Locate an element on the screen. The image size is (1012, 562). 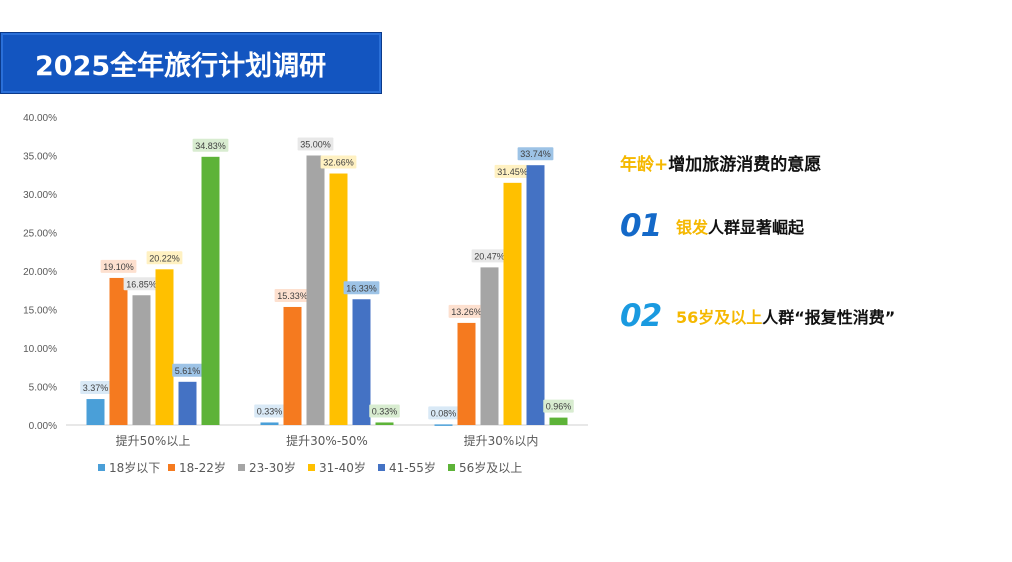
point-highlight-1: 银发 is located at coordinates (692, 227).